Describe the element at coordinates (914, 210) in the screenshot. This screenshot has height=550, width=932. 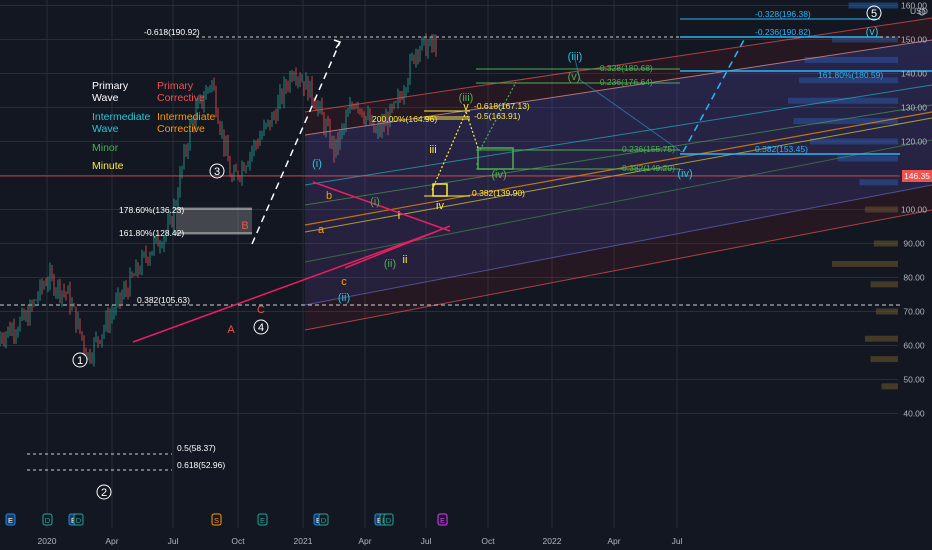
I see `y-tick-label: 100.00` at that location.